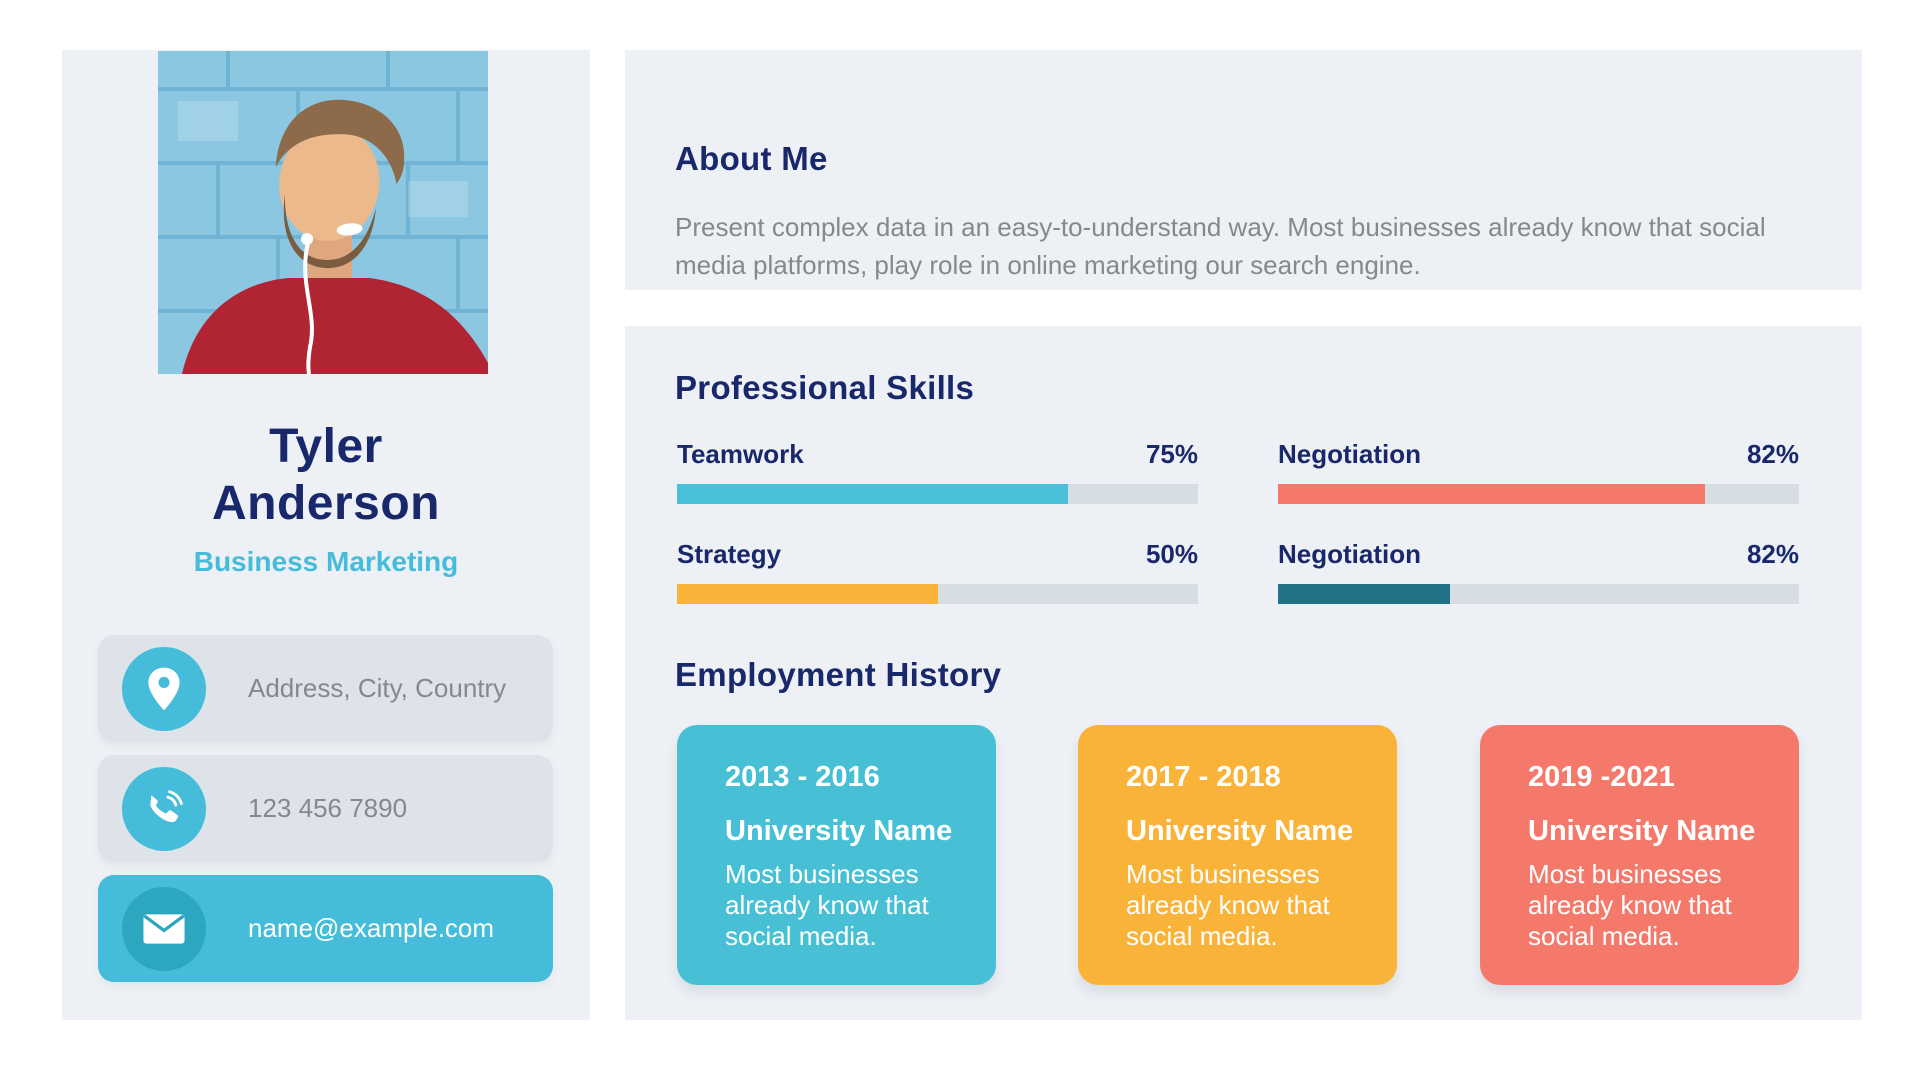 The image size is (1920, 1080). Describe the element at coordinates (802, 777) in the screenshot. I see `employment-period: 2013 - 2016` at that location.